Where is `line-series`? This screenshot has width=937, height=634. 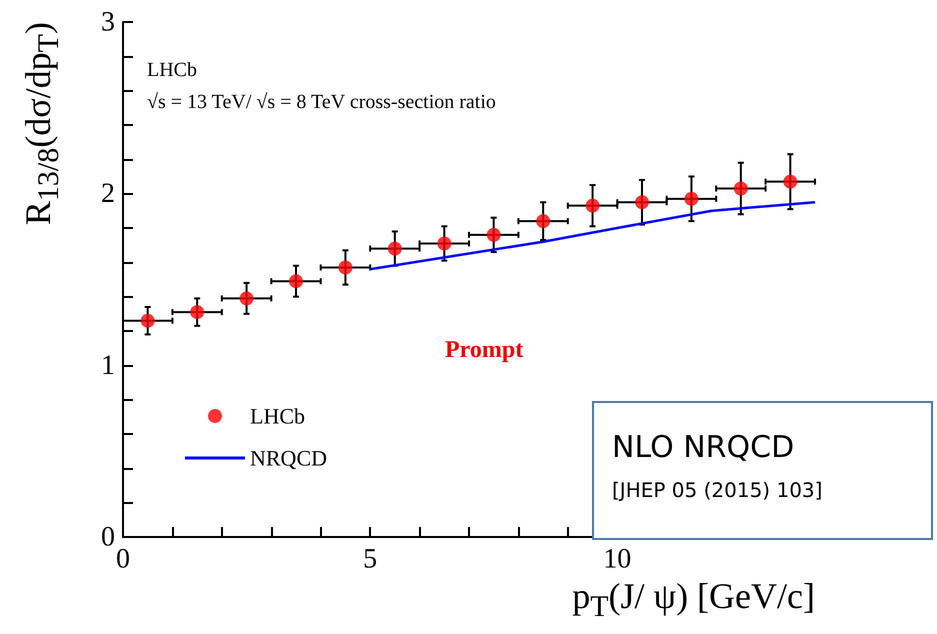 line-series is located at coordinates (592, 235).